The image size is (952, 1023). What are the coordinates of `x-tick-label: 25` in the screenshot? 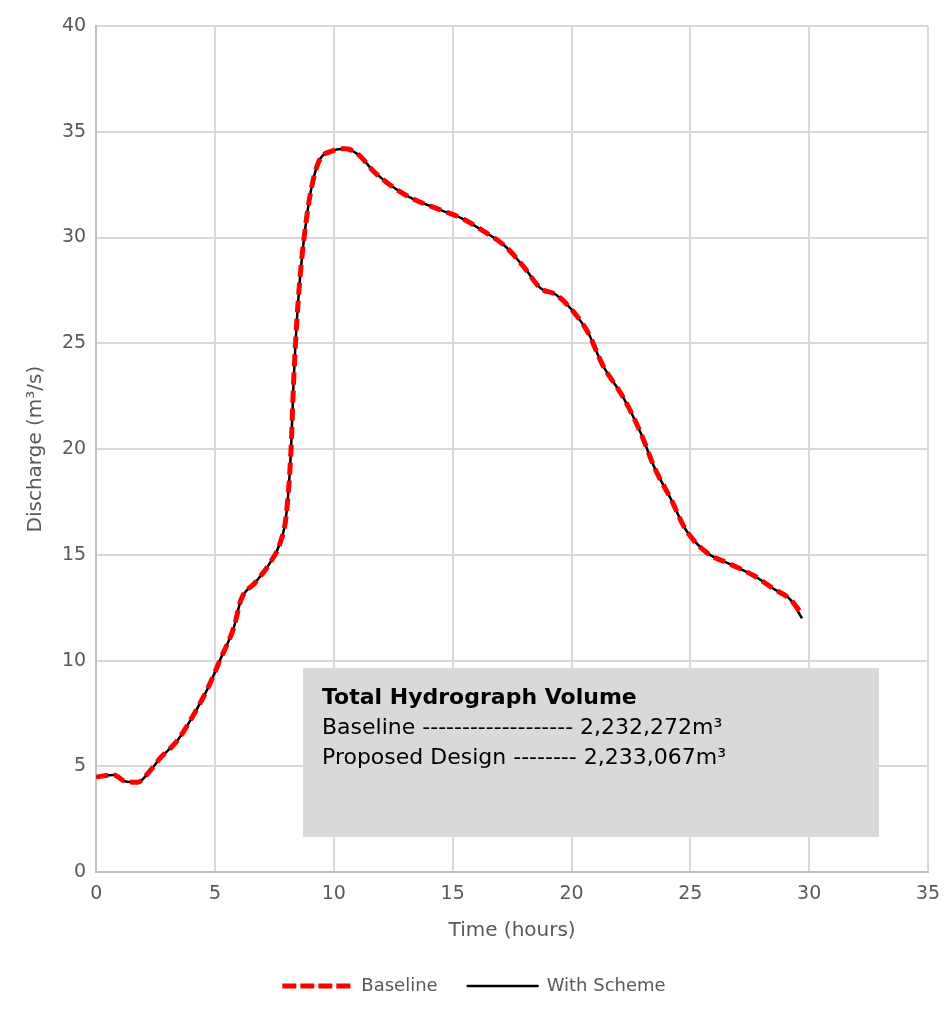 It's located at (690, 891).